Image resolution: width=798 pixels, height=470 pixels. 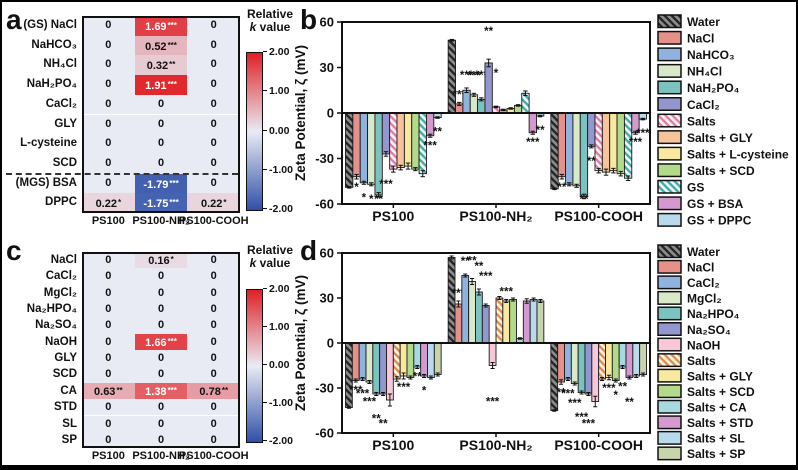 What do you see at coordinates (60, 292) in the screenshot?
I see `row-label: MgCl₂` at bounding box center [60, 292].